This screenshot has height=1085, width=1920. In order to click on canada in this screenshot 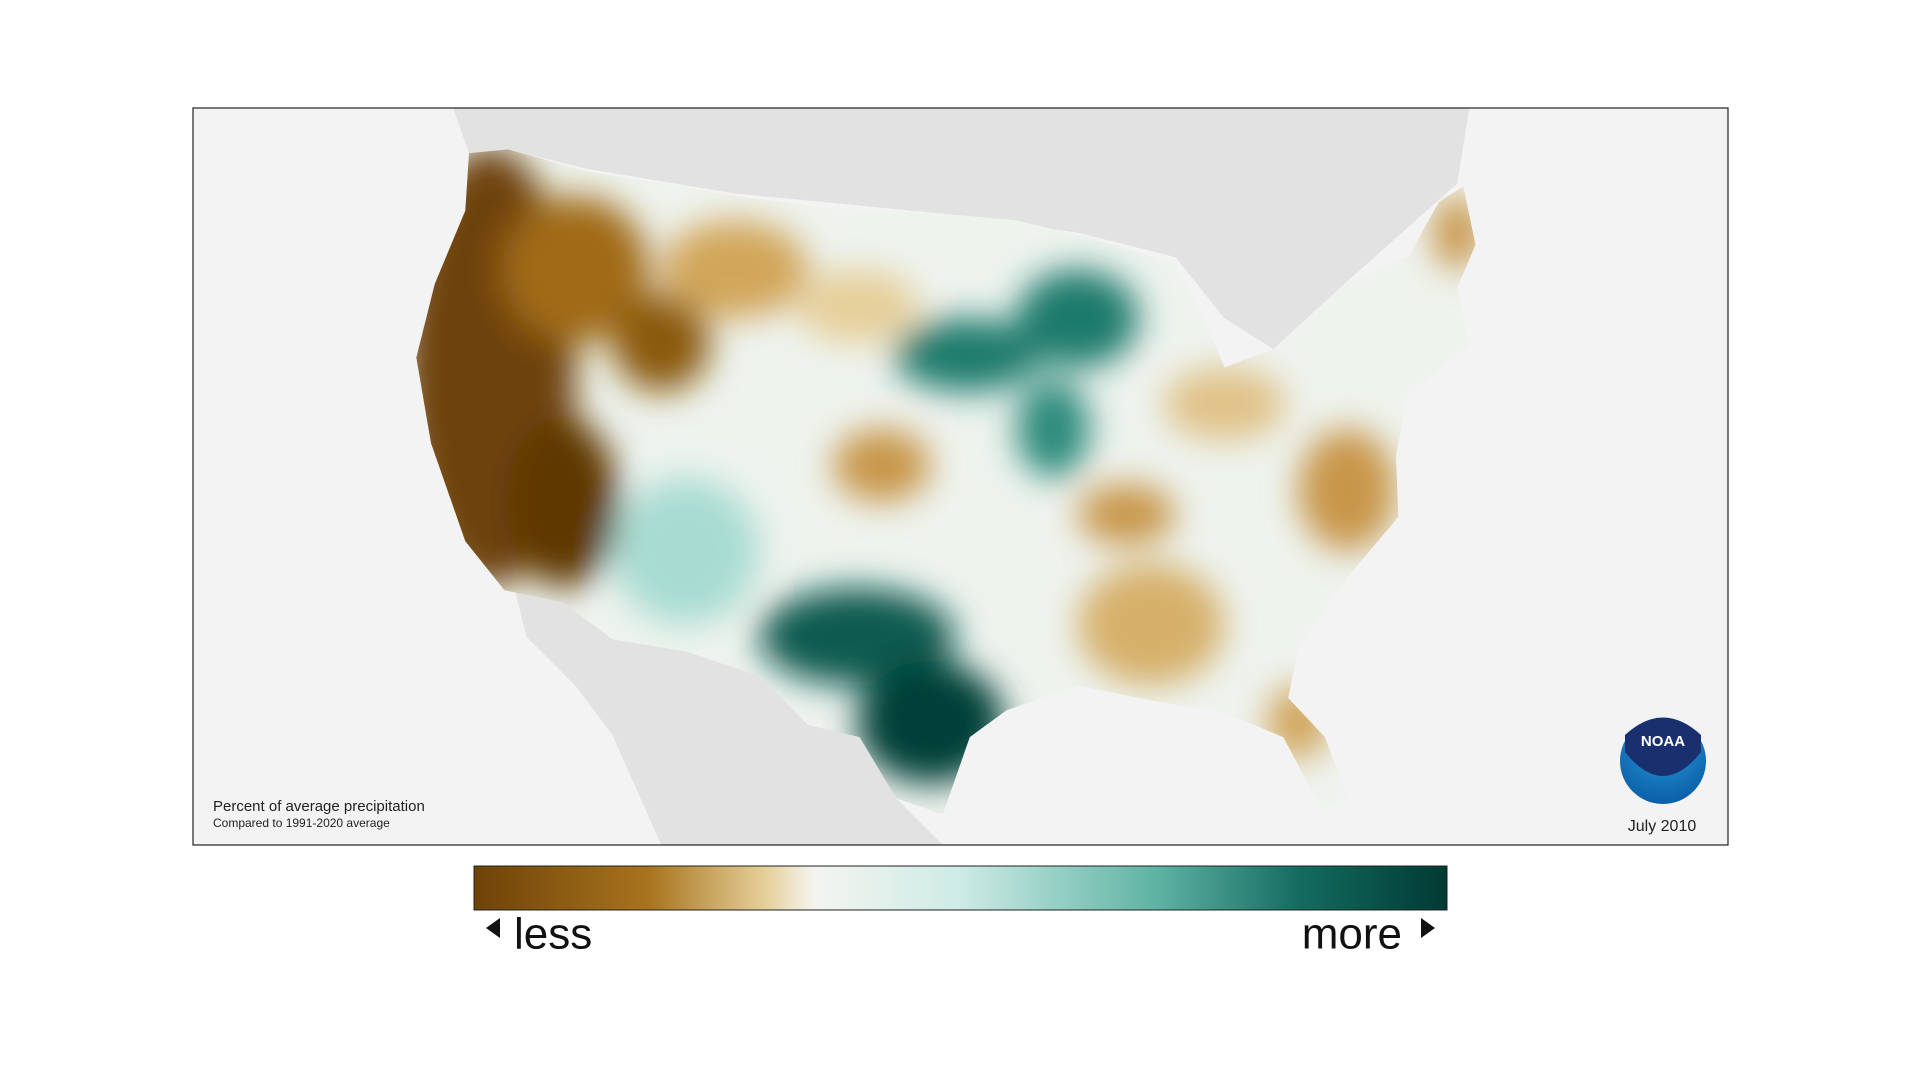, I will do `click(961, 228)`.